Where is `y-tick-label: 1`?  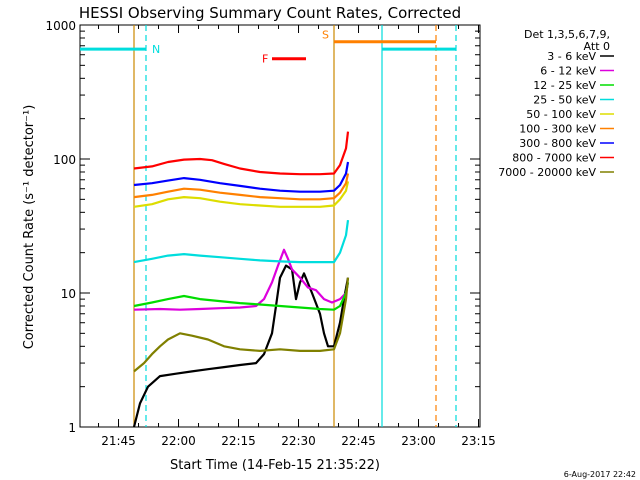
y-tick-label: 1 is located at coordinates (72, 428).